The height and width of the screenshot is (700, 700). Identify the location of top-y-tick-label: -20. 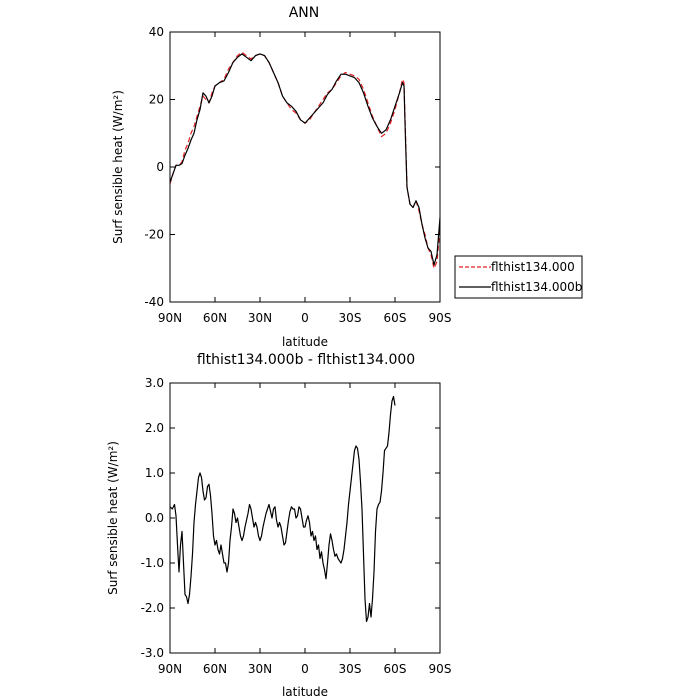
(154, 235).